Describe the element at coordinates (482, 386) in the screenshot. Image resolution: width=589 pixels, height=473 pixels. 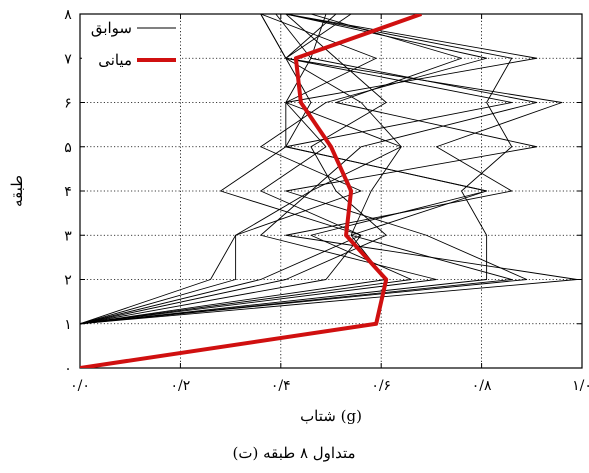
I see `x-tick-label: ۰/۸` at that location.